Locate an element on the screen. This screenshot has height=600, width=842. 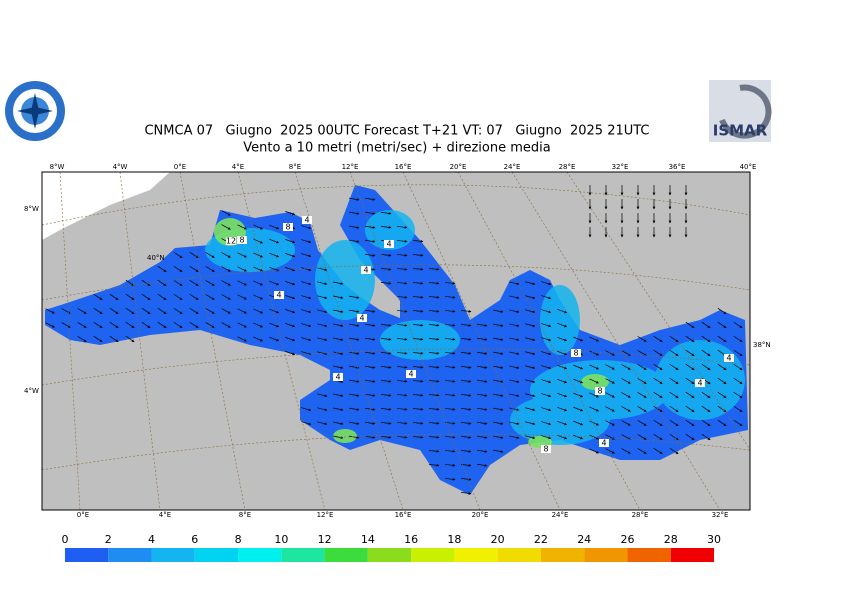
colorbar-label: 18 is located at coordinates (454, 539).